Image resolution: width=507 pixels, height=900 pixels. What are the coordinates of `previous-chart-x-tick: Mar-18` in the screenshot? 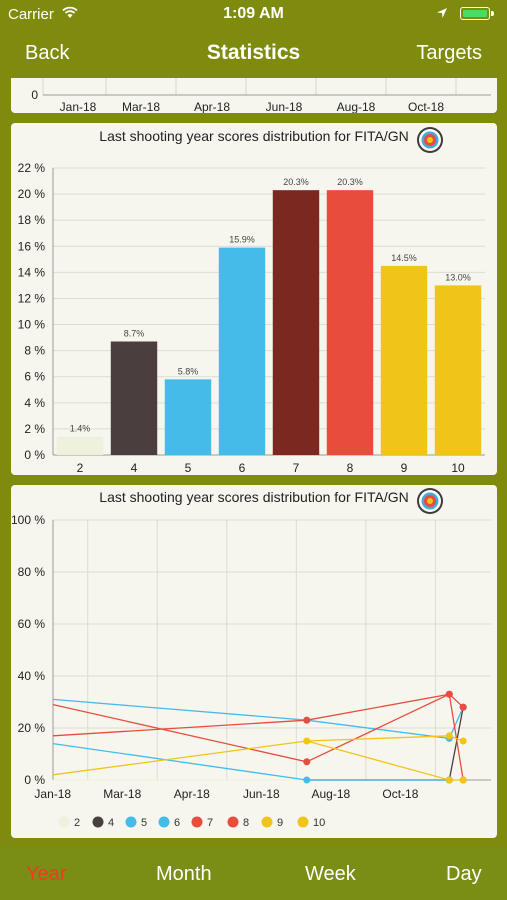 It's located at (141, 106).